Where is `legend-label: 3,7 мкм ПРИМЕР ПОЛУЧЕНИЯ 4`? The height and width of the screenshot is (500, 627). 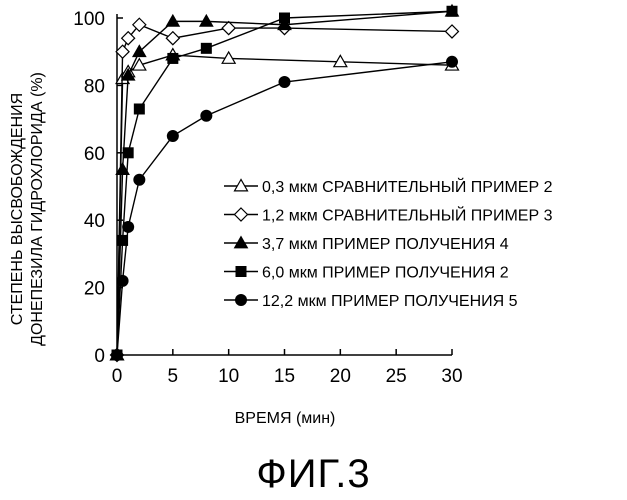 legend-label: 3,7 мкм ПРИМЕР ПОЛУЧЕНИЯ 4 is located at coordinates (385, 244).